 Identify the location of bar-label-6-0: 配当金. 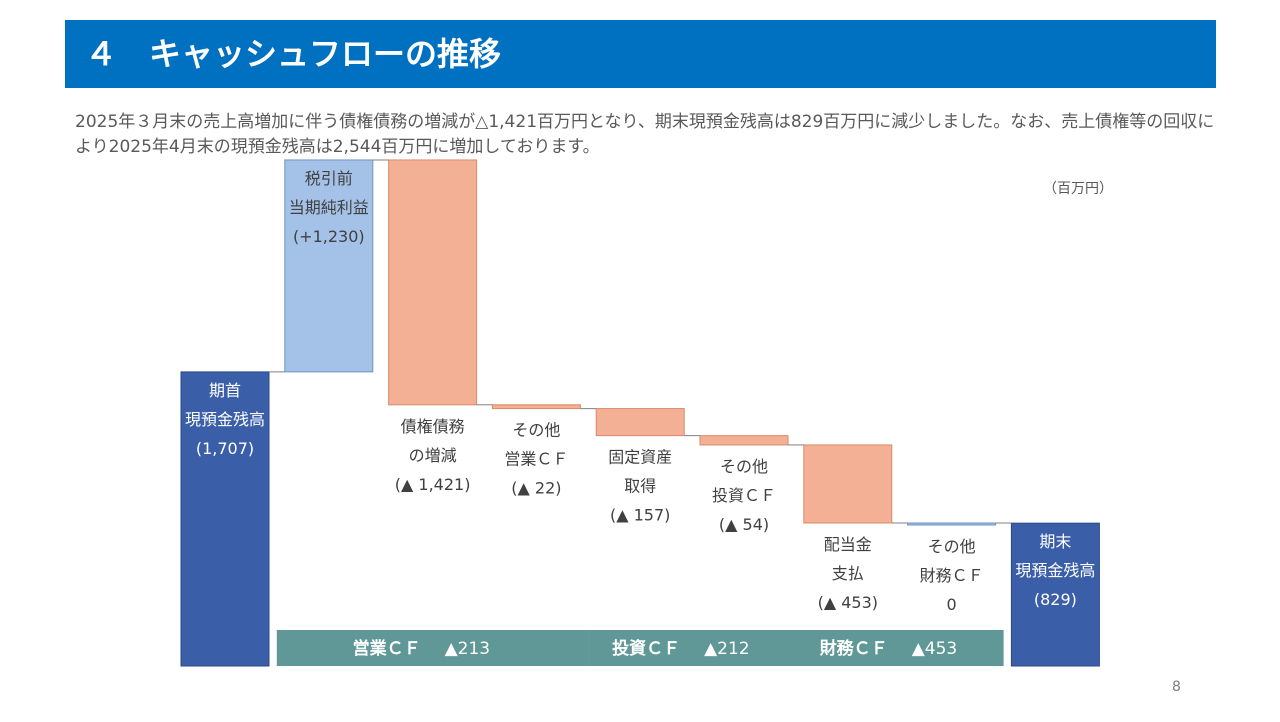
(848, 544).